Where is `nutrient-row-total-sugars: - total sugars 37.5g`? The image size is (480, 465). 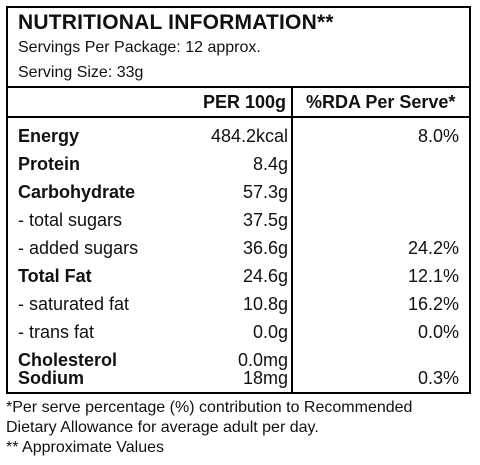
nutrient-row-total-sugars: - total sugars 37.5g is located at coordinates (238, 220).